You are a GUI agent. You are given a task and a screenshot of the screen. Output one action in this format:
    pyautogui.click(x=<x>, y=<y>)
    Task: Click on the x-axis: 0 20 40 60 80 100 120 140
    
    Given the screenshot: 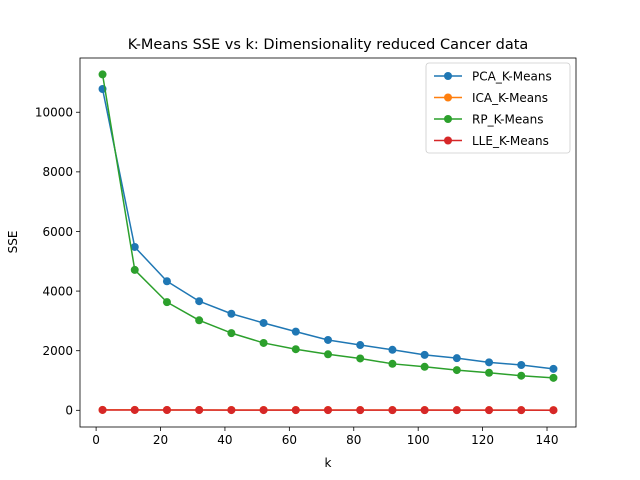 What is the action you would take?
    pyautogui.click(x=325, y=437)
    